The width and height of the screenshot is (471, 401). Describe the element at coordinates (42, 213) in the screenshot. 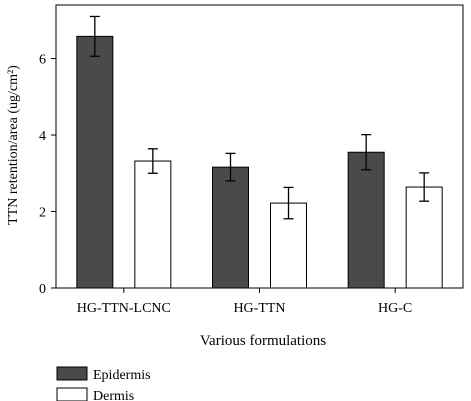

I see `y-tick-label: 2` at that location.